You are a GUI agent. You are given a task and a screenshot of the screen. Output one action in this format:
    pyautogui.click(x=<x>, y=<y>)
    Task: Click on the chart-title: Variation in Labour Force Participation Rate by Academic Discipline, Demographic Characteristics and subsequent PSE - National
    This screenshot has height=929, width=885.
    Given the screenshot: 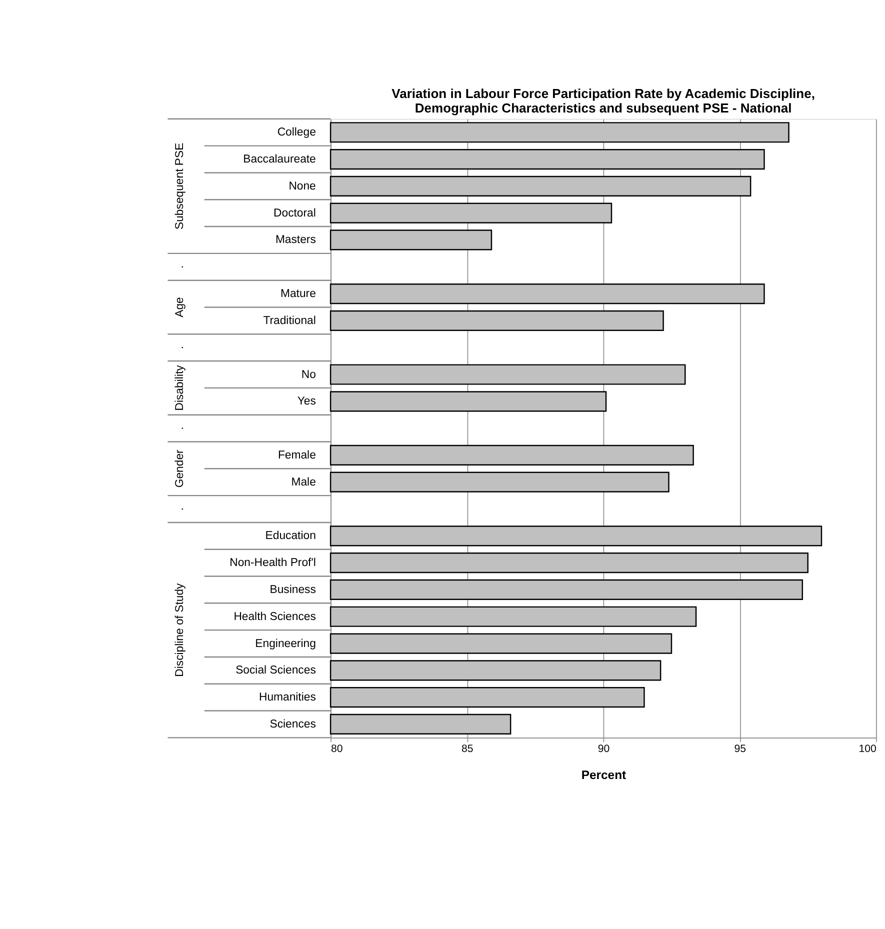 What is the action you would take?
    pyautogui.click(x=603, y=101)
    